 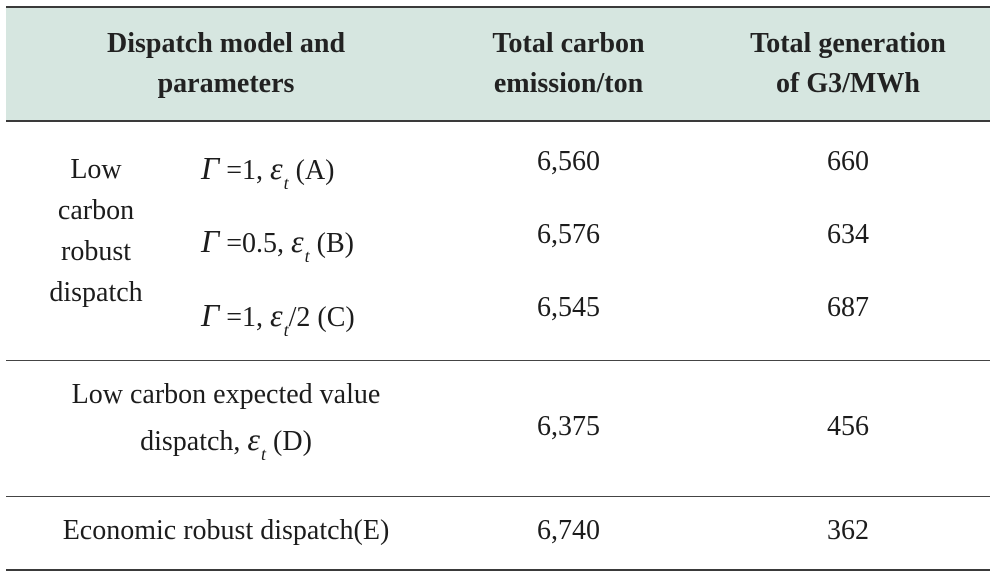 I want to click on row-d-line2: dispatch, εt (D), so click(x=226, y=442).